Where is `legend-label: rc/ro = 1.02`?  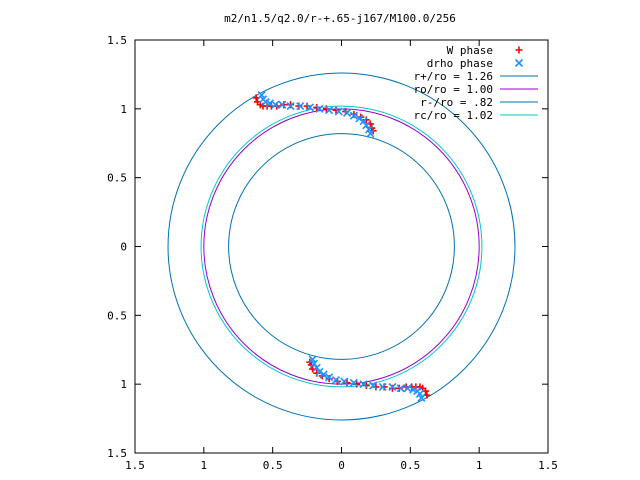
legend-label: rc/ro = 1.02 is located at coordinates (453, 115).